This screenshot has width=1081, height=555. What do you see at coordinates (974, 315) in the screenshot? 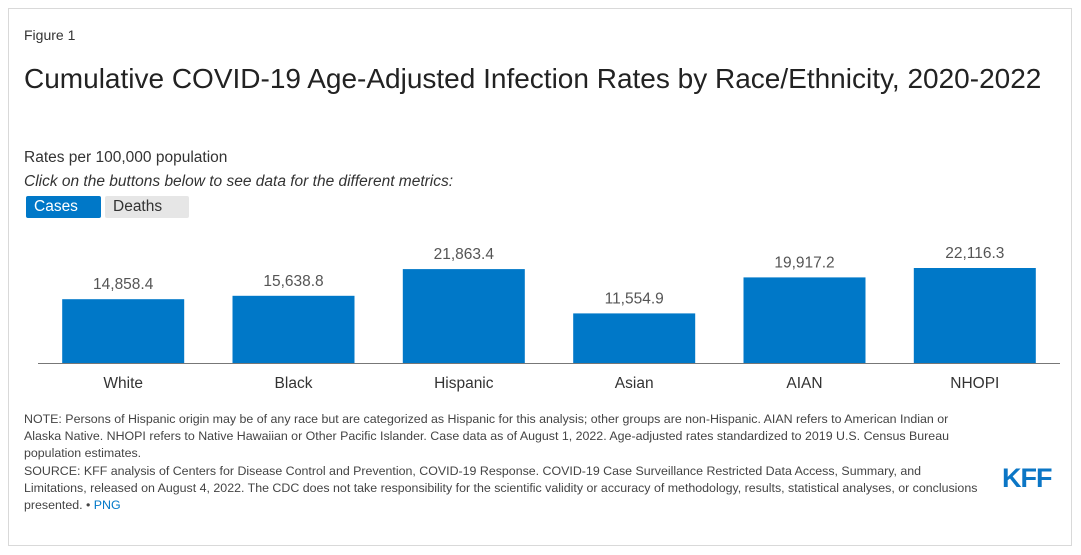
I see `bar-nhopi` at bounding box center [974, 315].